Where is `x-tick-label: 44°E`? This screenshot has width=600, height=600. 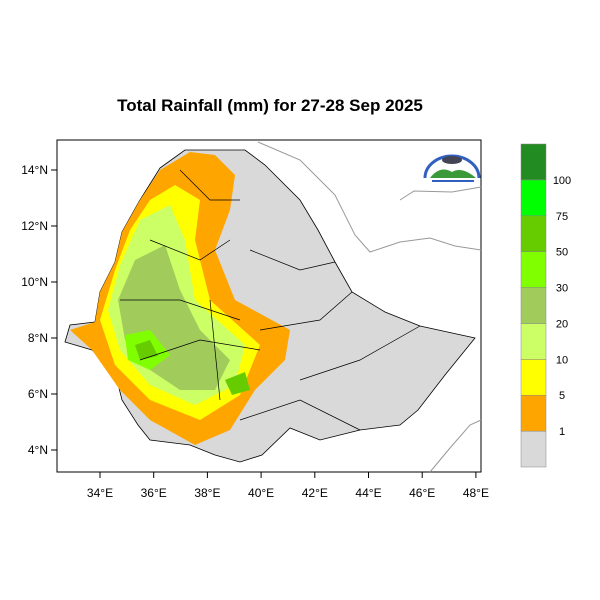
x-tick-label: 44°E is located at coordinates (368, 493).